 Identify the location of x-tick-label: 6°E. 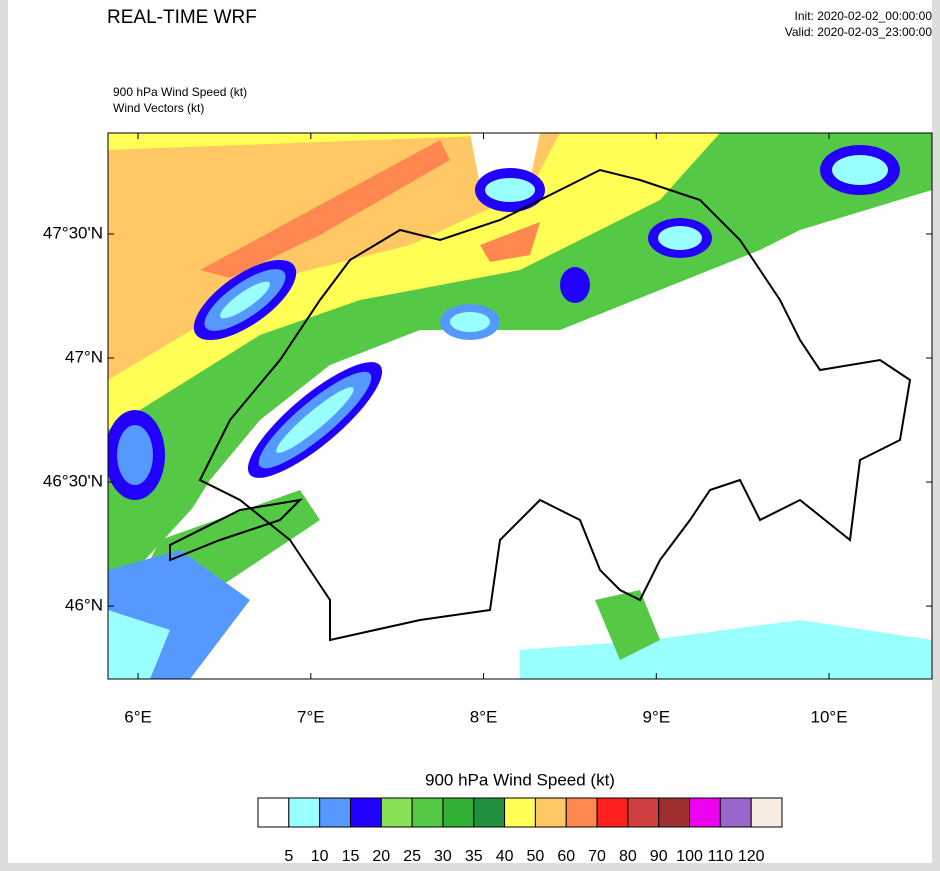
(138, 716).